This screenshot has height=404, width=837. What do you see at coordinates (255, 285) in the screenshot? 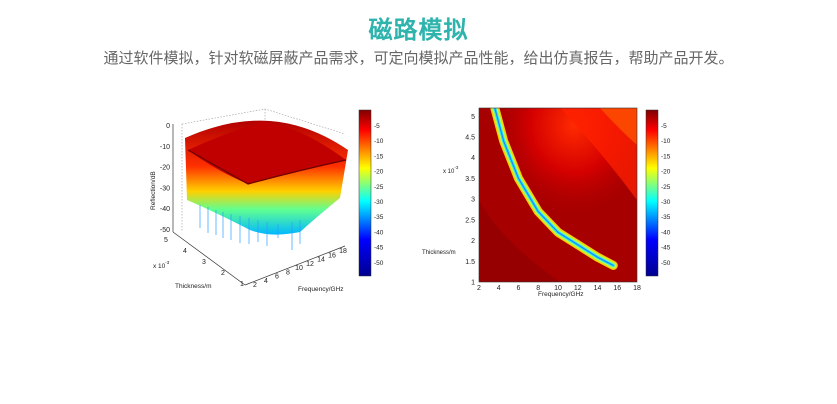
I see `surface-frequency-tick: 2` at bounding box center [255, 285].